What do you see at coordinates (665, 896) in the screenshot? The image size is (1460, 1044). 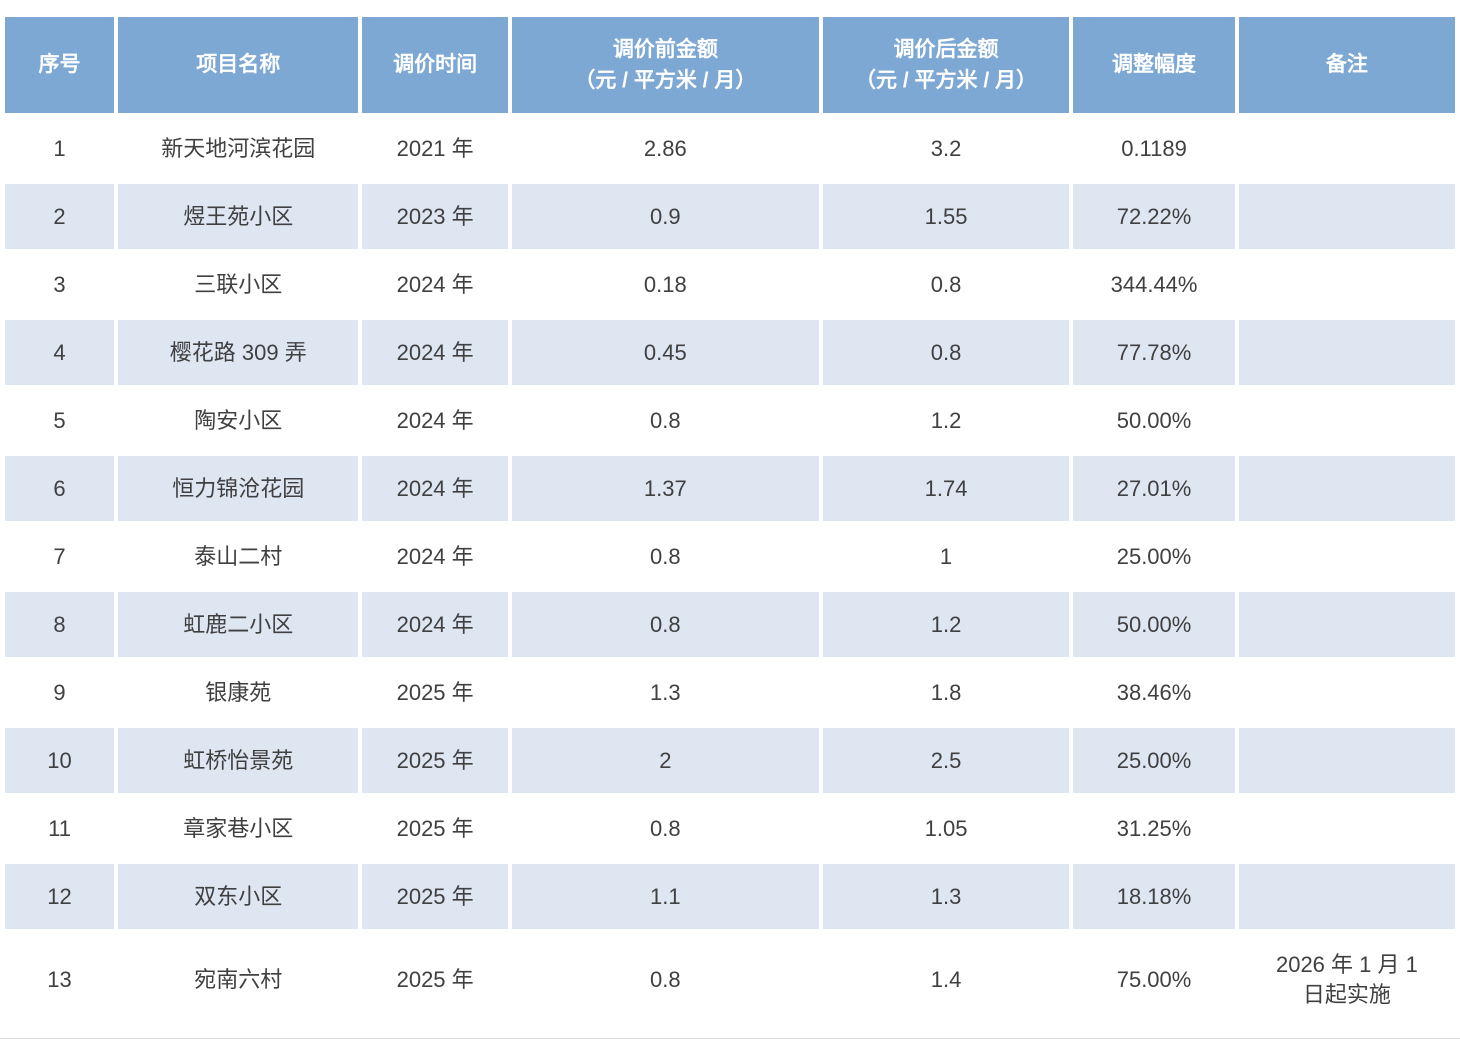 I see `cell-amount-before: 1.1` at bounding box center [665, 896].